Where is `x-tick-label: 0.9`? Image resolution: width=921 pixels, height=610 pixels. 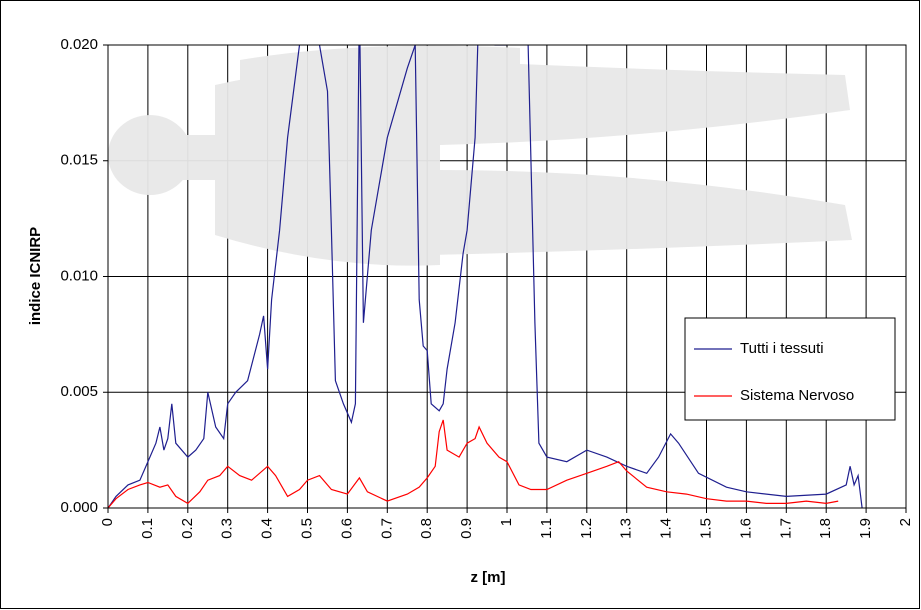
x-tick-label: 0.9 is located at coordinates (466, 528).